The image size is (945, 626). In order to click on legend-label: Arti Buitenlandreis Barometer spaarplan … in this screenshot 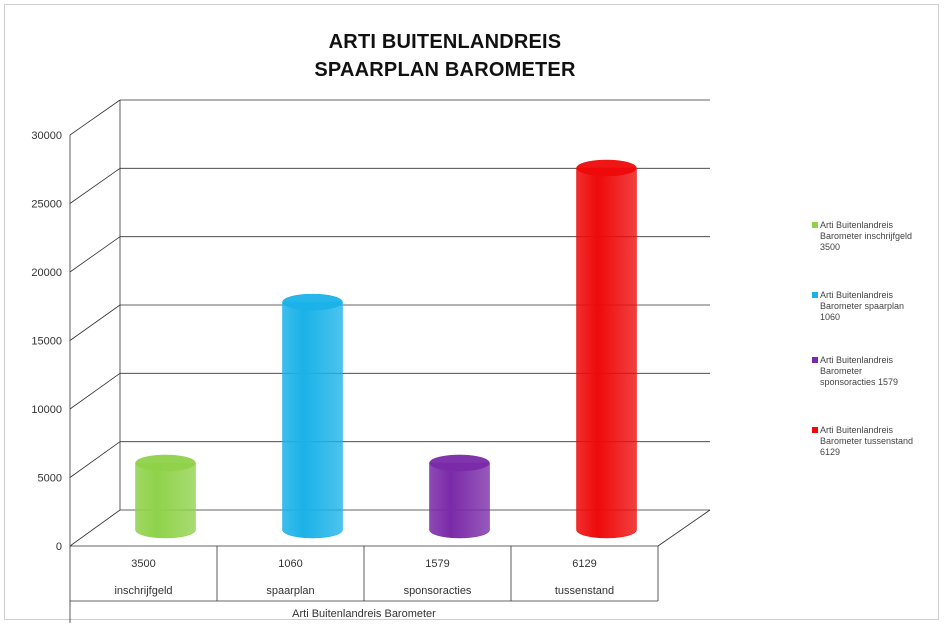, I will do `click(862, 306)`.